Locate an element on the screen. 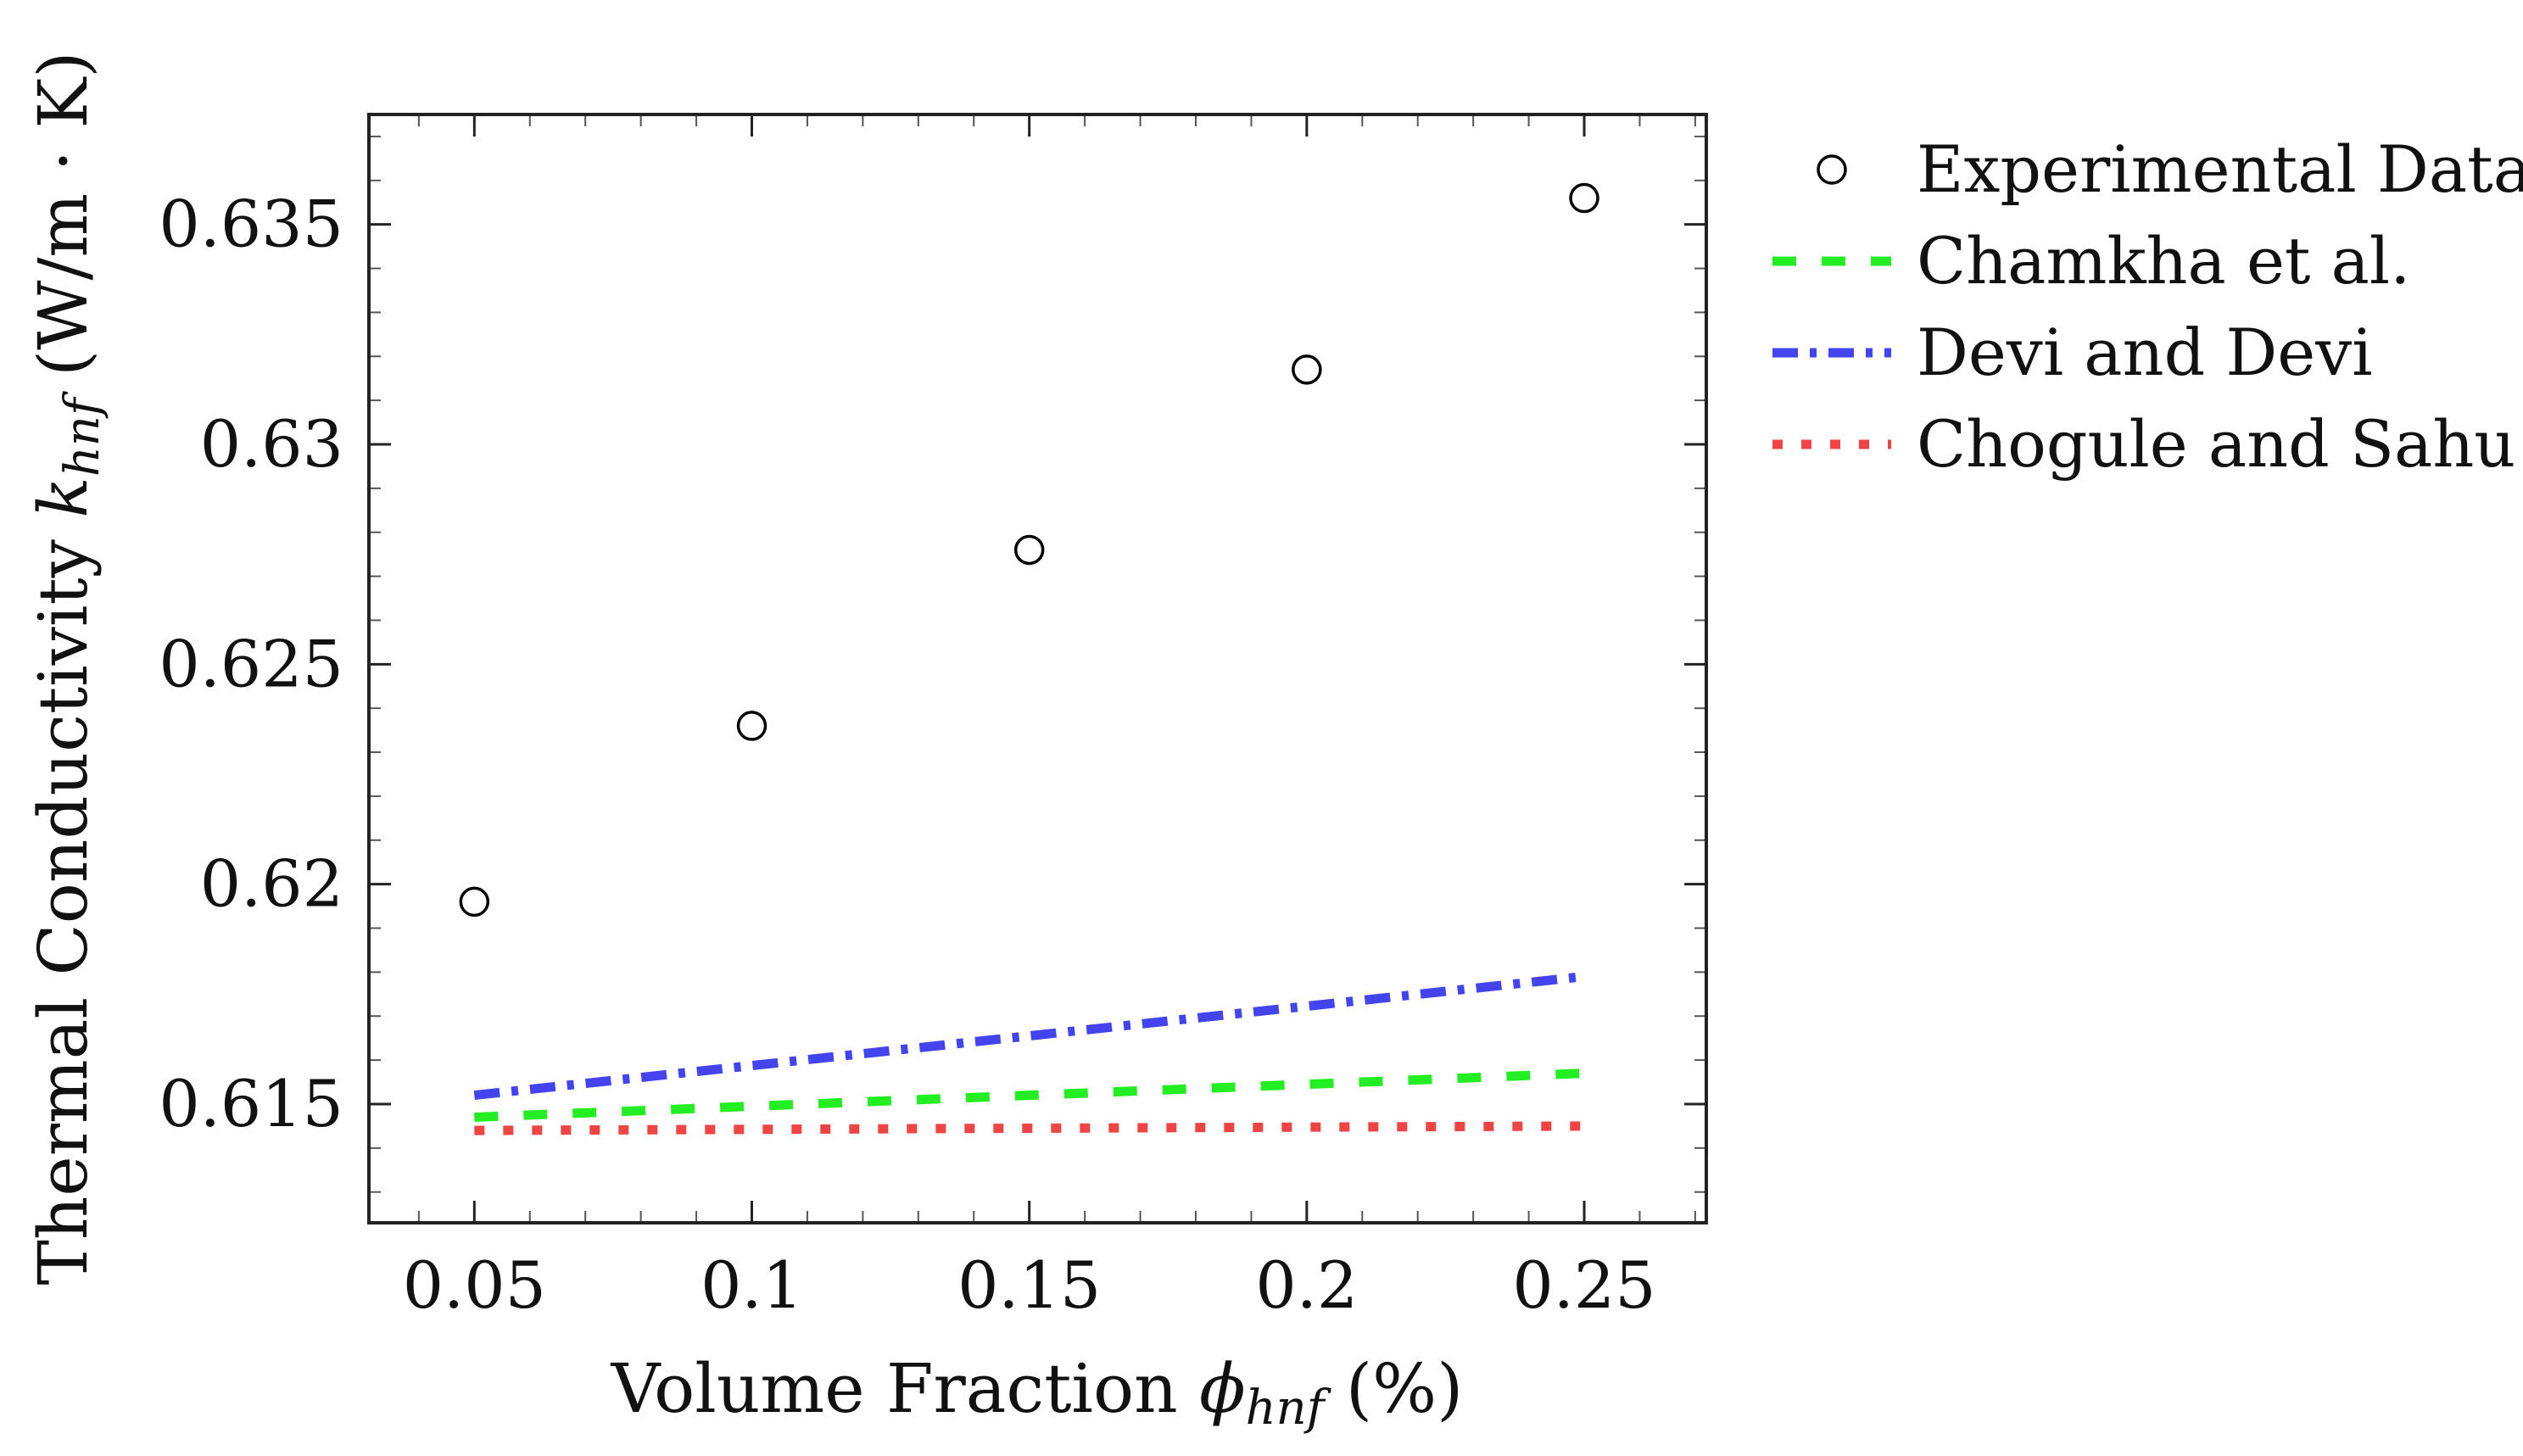  x-axis-subscript: hnf is located at coordinates (1289, 1408).